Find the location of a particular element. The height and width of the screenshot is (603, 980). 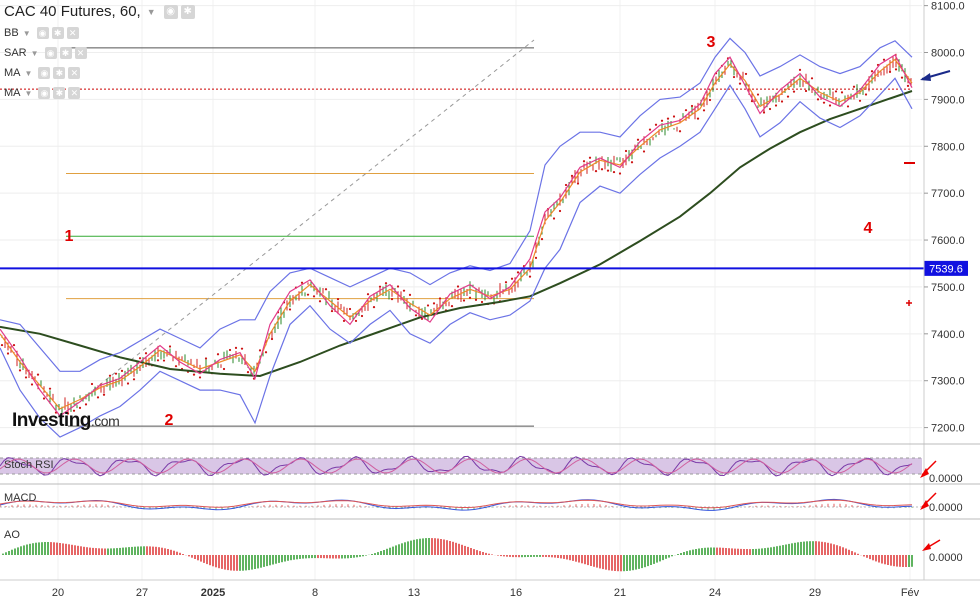

time-tick-label: 21 is located at coordinates (620, 593).